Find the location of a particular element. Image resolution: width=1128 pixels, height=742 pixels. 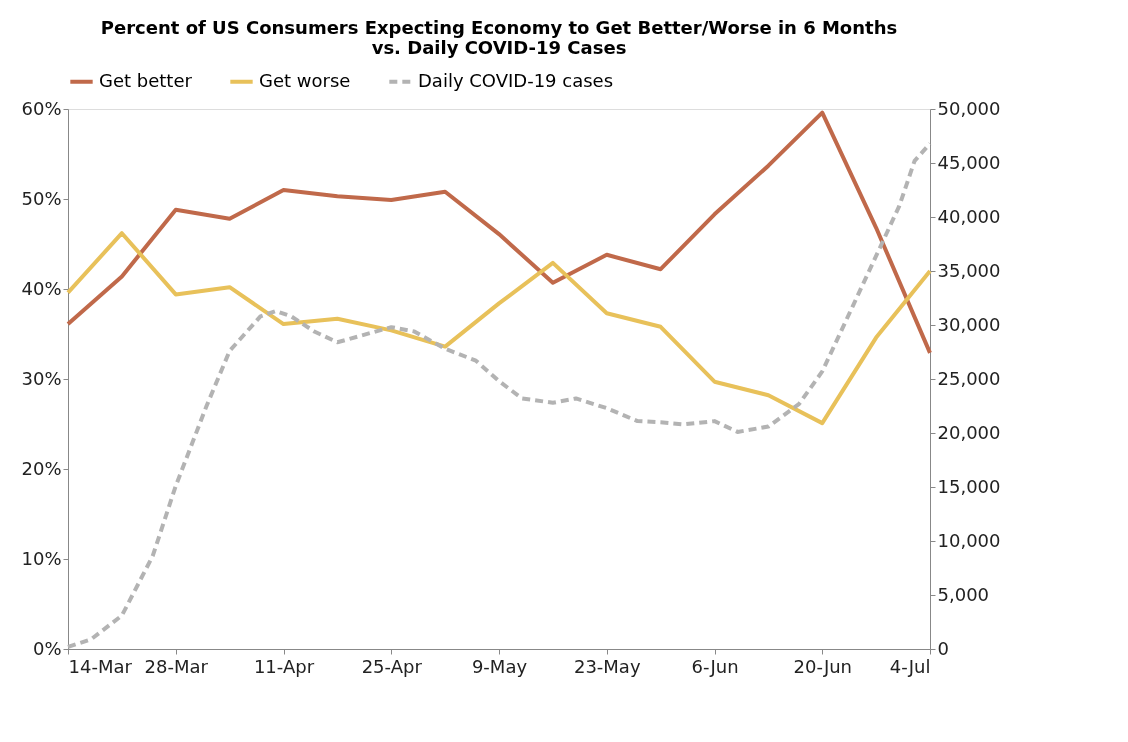

y-tick-label: 0% is located at coordinates (47, 648).